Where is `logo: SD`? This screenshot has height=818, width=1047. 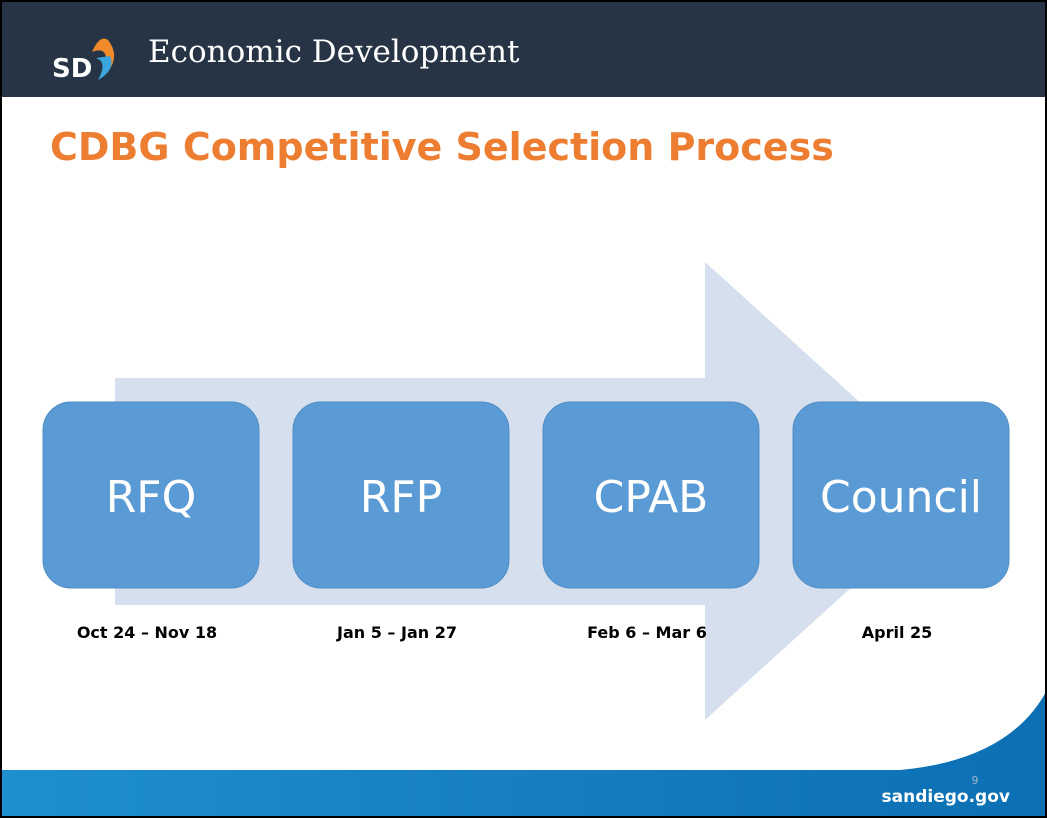 logo: SD is located at coordinates (83, 61).